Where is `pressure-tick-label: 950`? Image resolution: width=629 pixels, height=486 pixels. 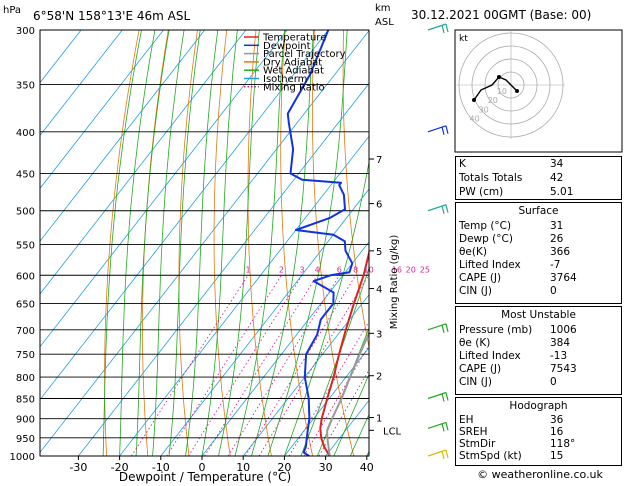
pressure-tick-label: 950 is located at coordinates (25, 439).